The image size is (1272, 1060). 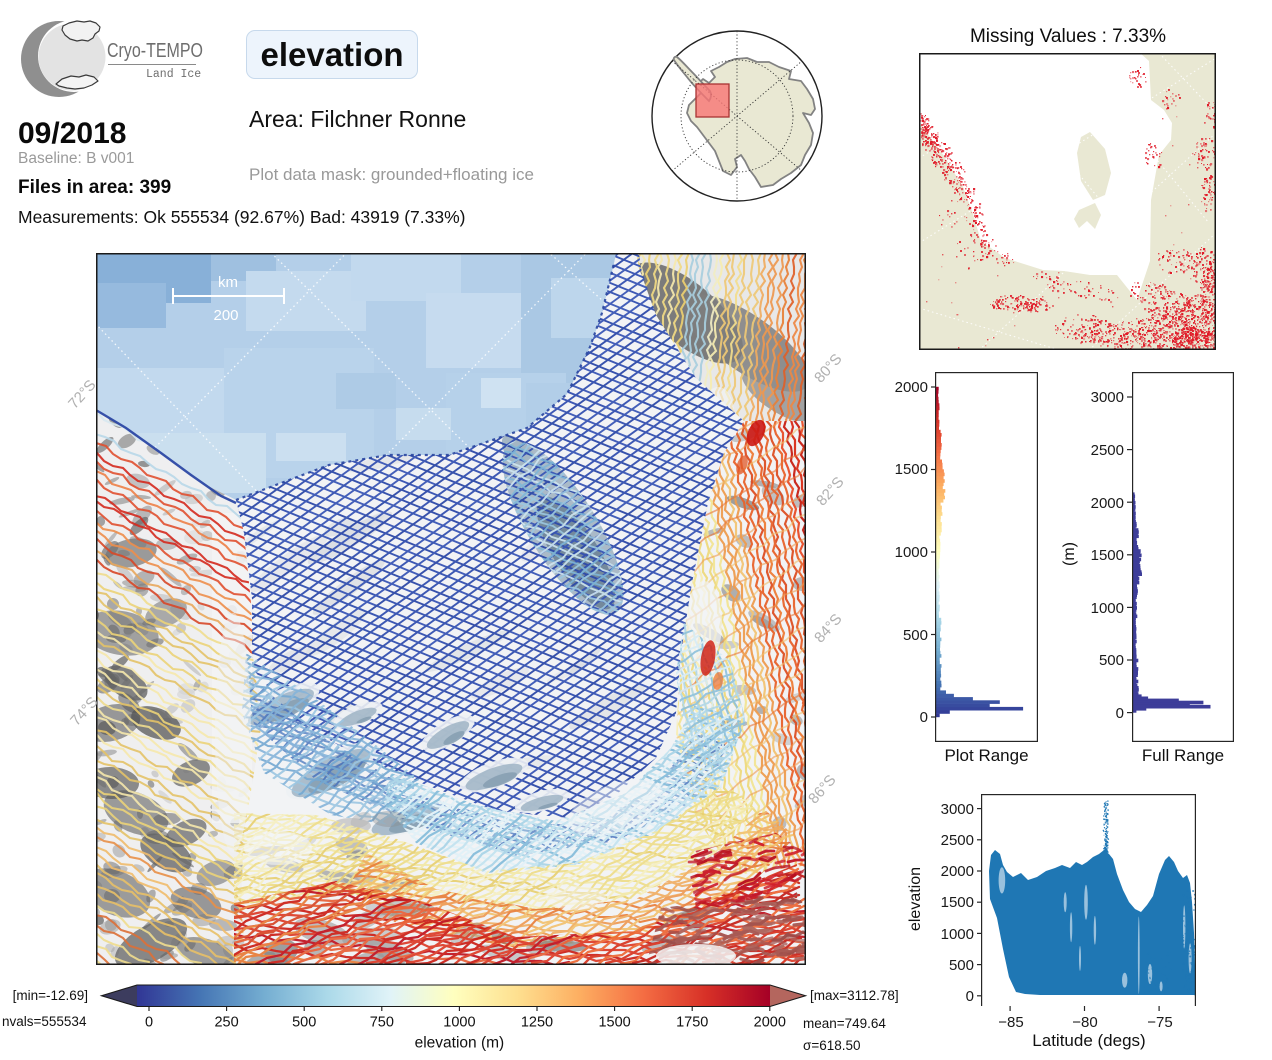 What do you see at coordinates (228, 282) in the screenshot?
I see `svg-text: km` at bounding box center [228, 282].